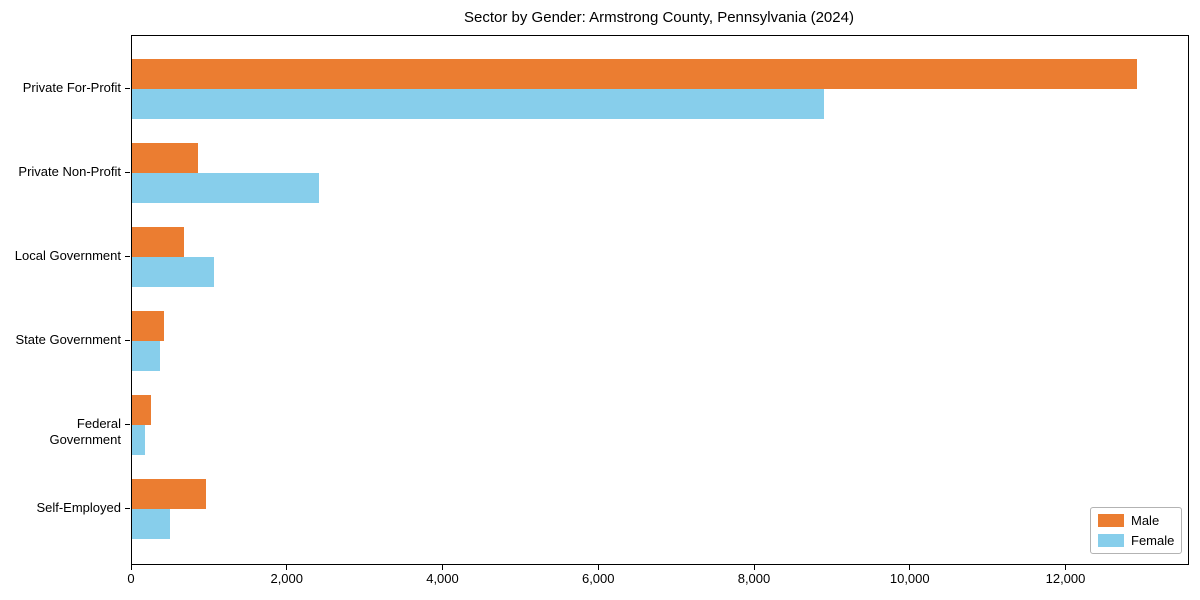 This screenshot has height=600, width=1200. What do you see at coordinates (1136, 530) in the screenshot?
I see `legend: Male Female` at bounding box center [1136, 530].